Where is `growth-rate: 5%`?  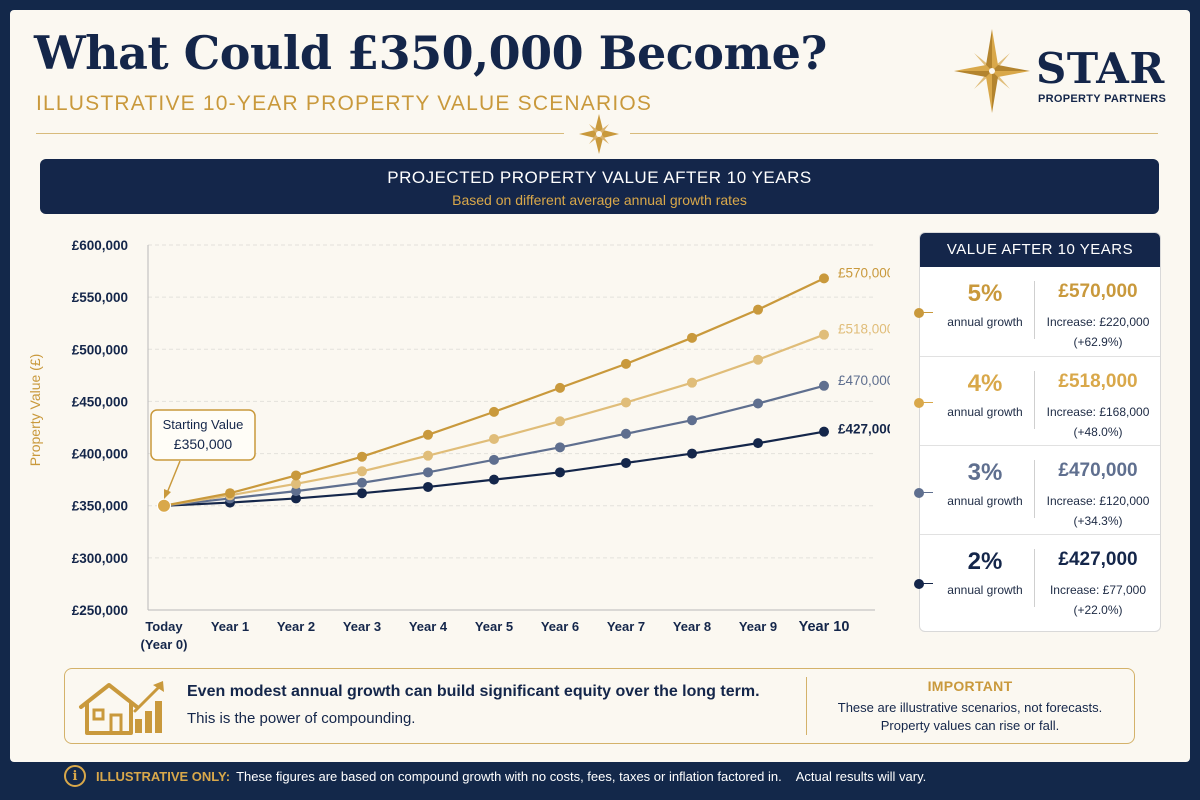 growth-rate: 5% is located at coordinates (985, 293).